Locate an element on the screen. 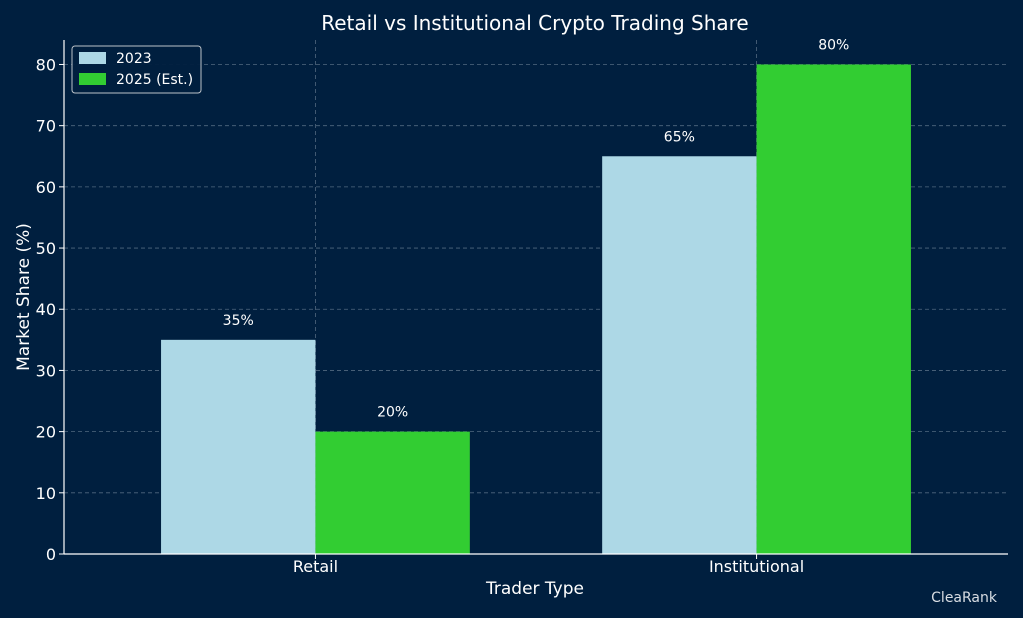 The image size is (1023, 618). x-axis-label: Trader Type is located at coordinates (534, 589).